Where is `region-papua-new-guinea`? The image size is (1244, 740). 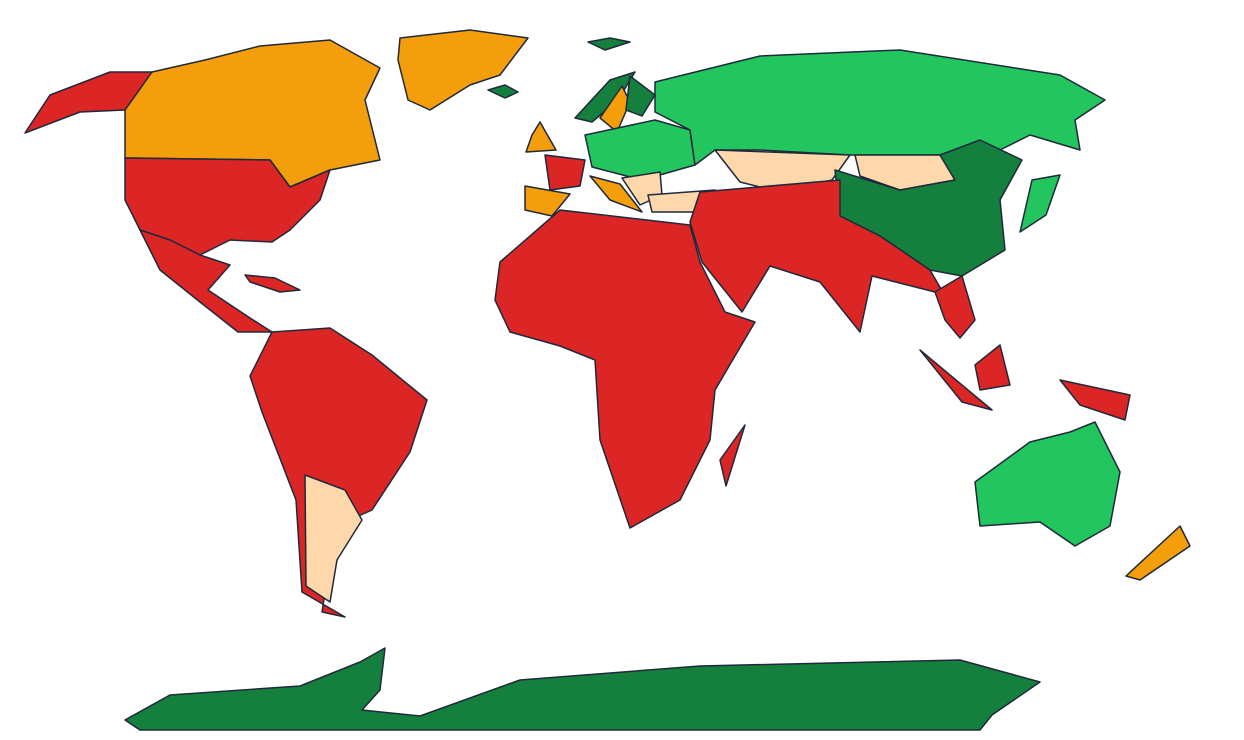
region-papua-new-guinea is located at coordinates (1095, 400).